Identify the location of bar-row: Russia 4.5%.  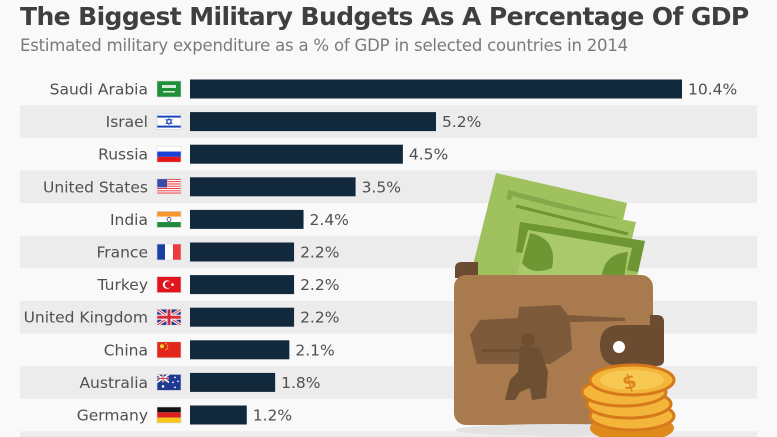
(273, 154).